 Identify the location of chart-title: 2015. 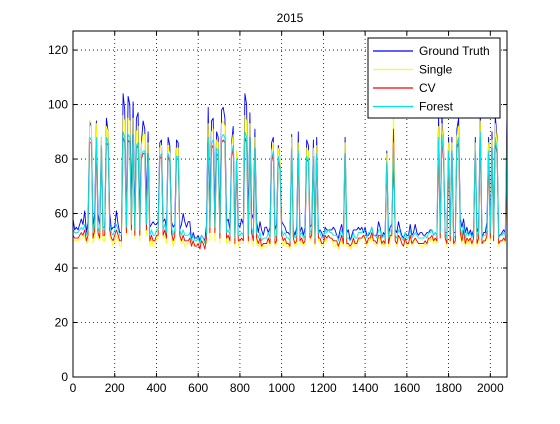
(290, 18).